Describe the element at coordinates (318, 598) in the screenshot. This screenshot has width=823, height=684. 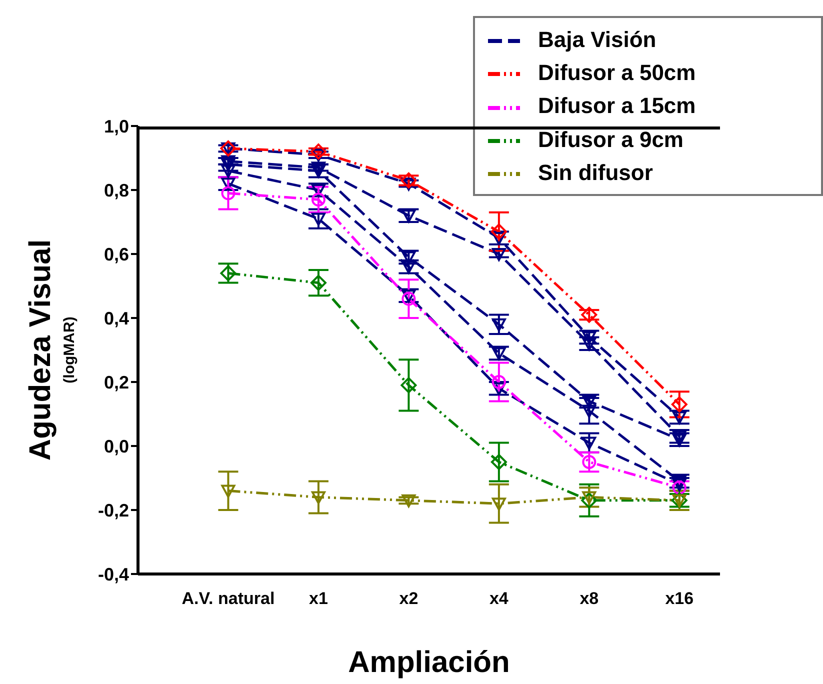
I see `x-tick-label: x1` at that location.